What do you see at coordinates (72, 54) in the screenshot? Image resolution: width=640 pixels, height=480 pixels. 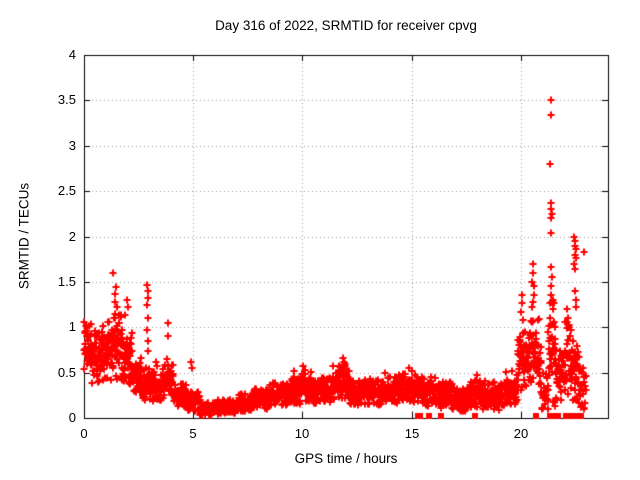 I see `y-tick-label: 4` at bounding box center [72, 54].